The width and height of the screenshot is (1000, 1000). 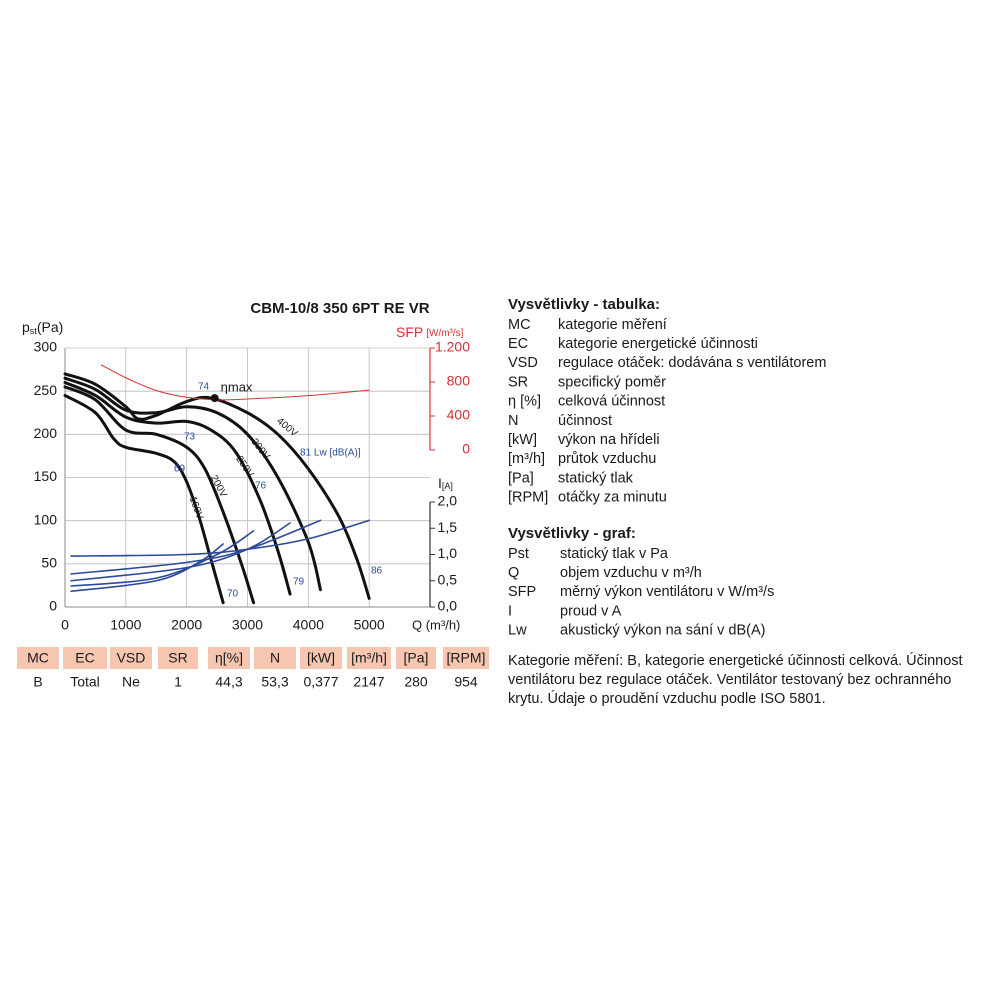 I want to click on table-header: MC, so click(x=38, y=658).